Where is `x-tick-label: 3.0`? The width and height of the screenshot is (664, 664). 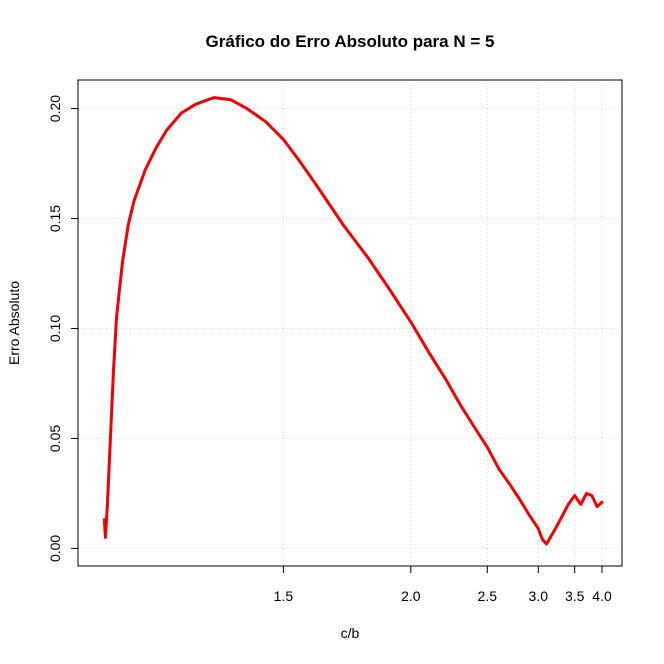
x-tick-label: 3.0 is located at coordinates (539, 596).